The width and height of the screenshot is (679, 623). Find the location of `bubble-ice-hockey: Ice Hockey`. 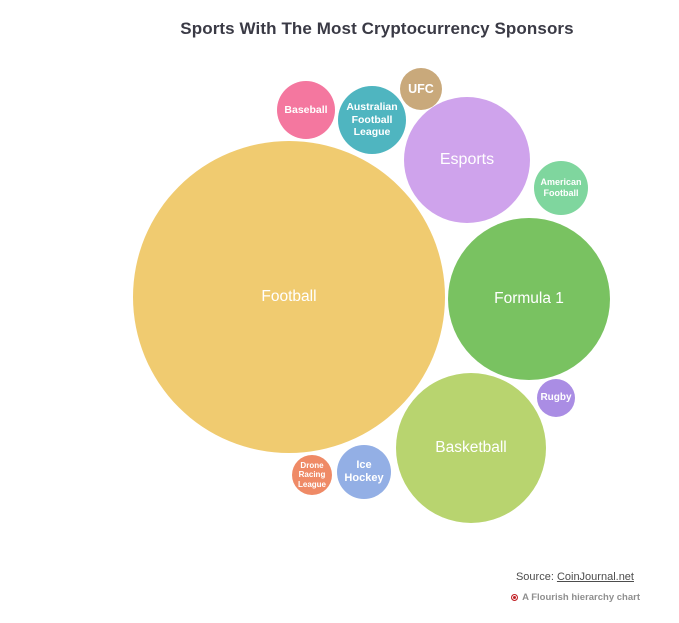

bubble-ice-hockey: Ice Hockey is located at coordinates (364, 472).